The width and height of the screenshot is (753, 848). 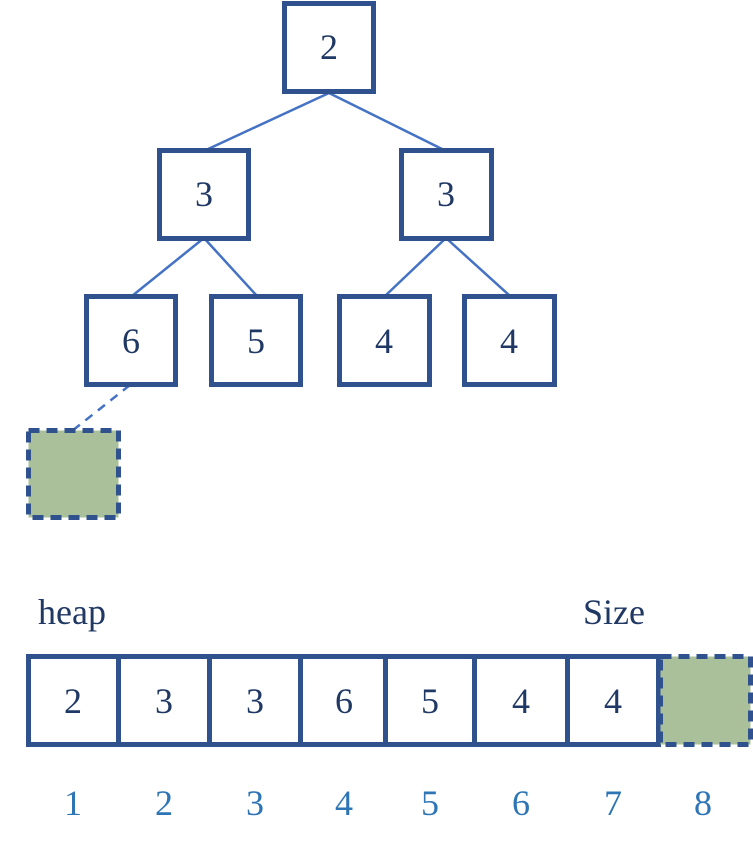 What do you see at coordinates (72, 612) in the screenshot?
I see `heap-label: heap` at bounding box center [72, 612].